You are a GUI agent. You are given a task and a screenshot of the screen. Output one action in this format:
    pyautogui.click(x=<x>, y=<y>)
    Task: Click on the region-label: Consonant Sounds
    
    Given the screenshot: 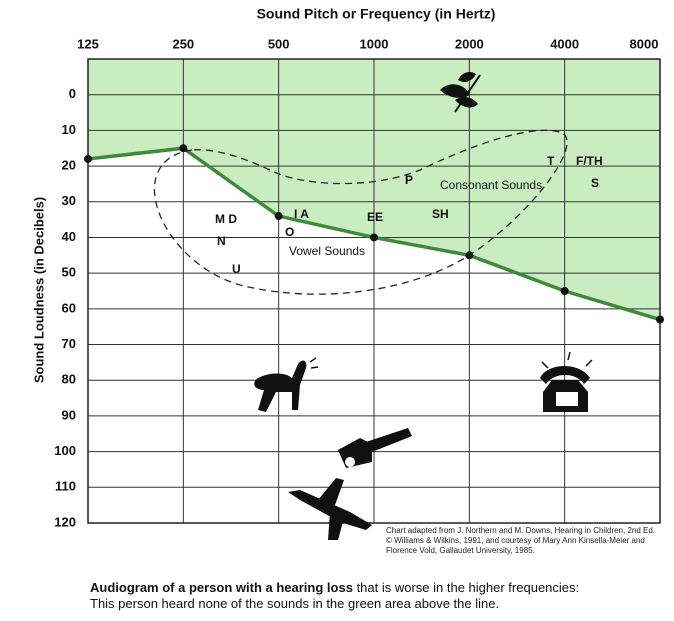 What is the action you would take?
    pyautogui.click(x=491, y=185)
    